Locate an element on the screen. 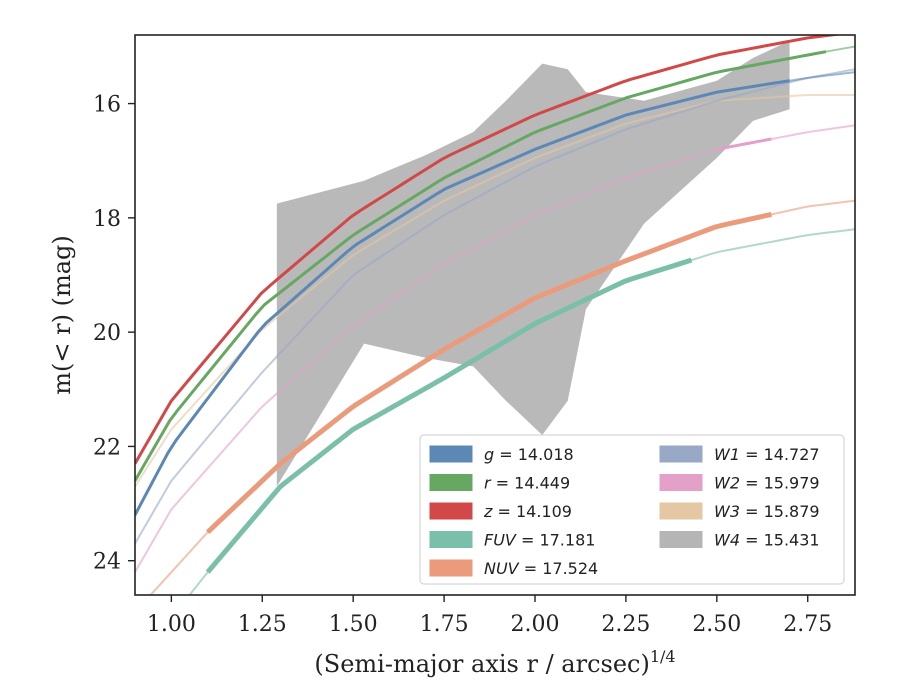  x-tick-label: 2.50 is located at coordinates (716, 624).